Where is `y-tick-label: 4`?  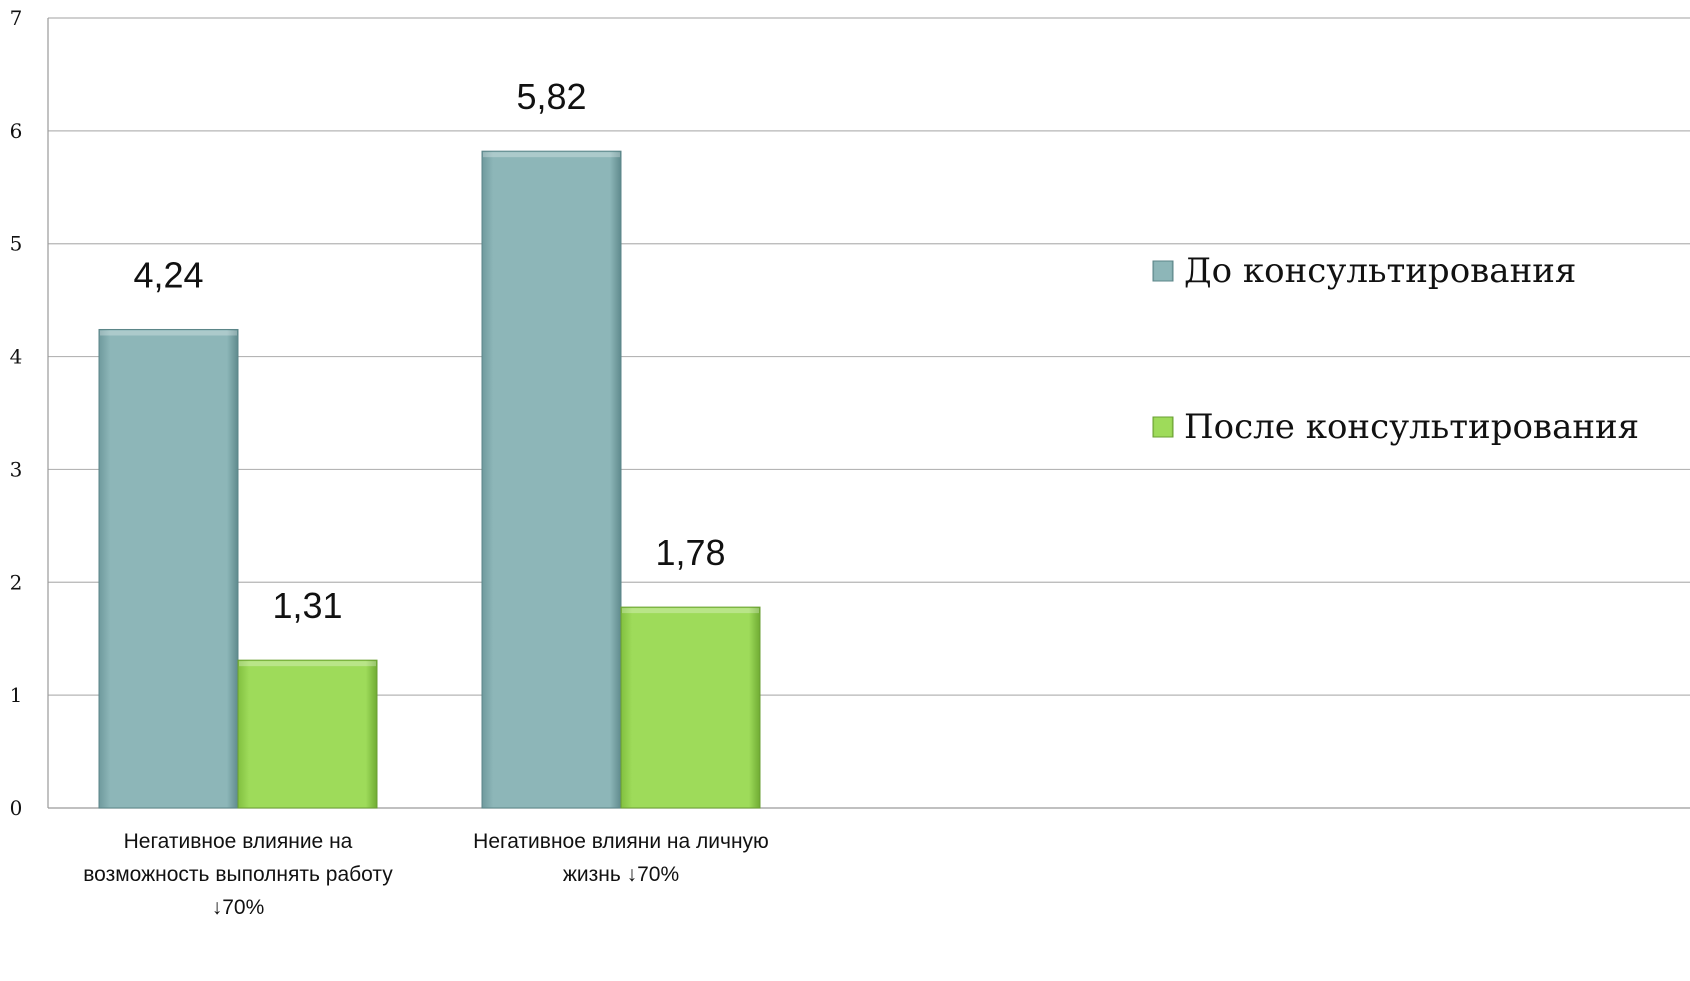 y-tick-label: 4 is located at coordinates (16, 357).